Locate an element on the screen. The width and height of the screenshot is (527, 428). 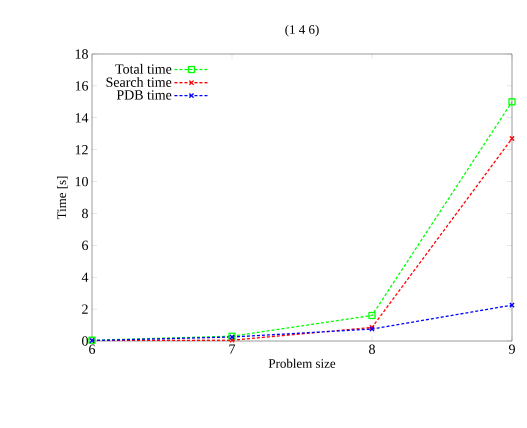
y-tick-label: 18 is located at coordinates (82, 54).